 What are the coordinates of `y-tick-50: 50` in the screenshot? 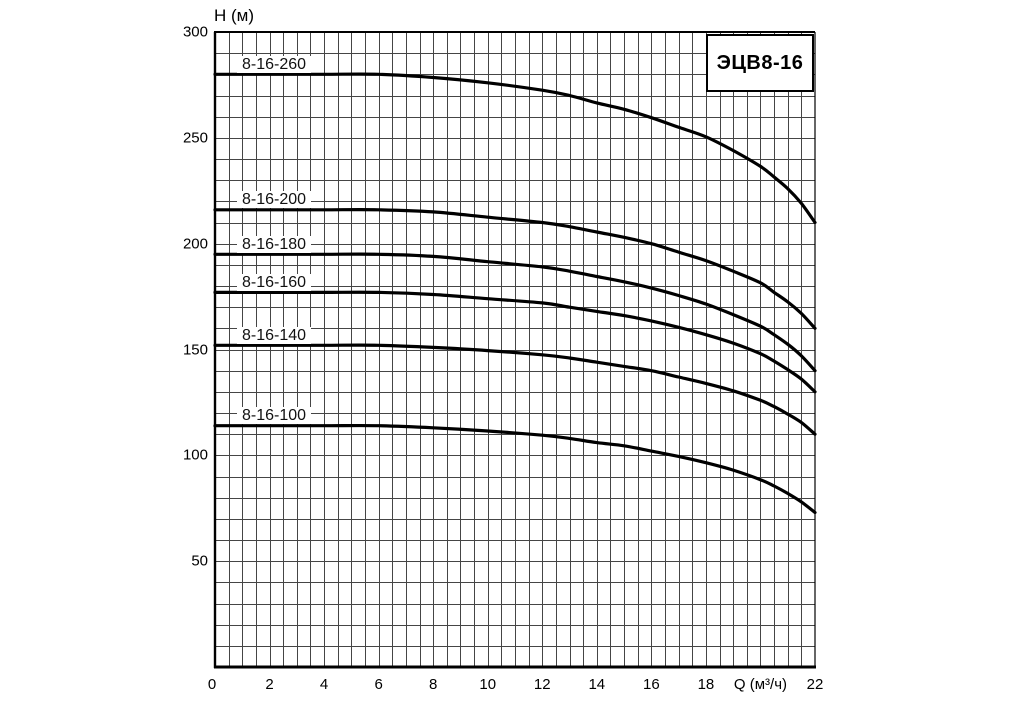 It's located at (199, 561).